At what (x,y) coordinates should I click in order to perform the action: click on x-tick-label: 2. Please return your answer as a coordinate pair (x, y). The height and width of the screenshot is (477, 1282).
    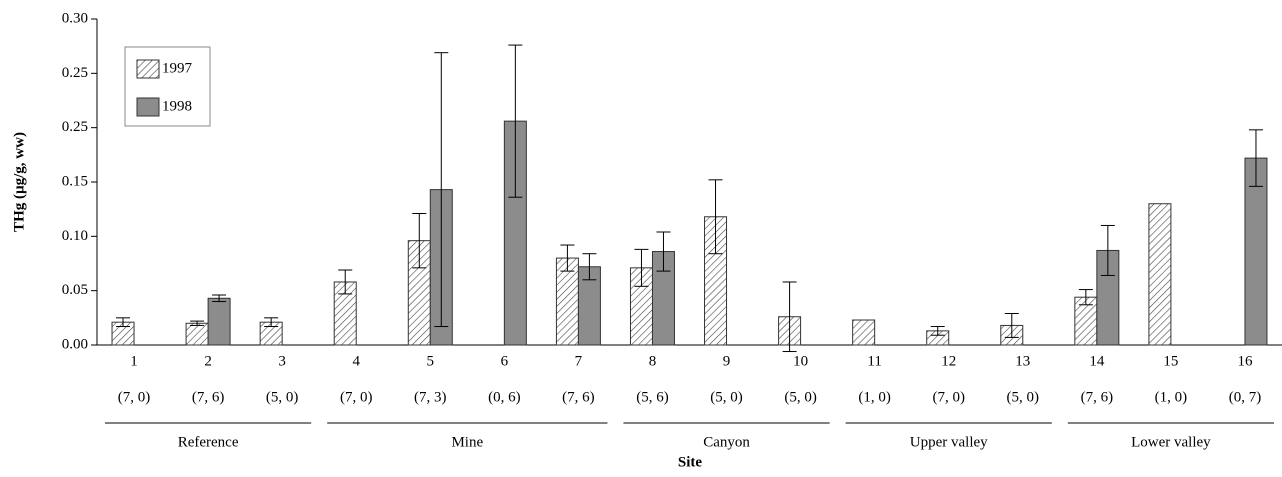
    Looking at the image, I should click on (208, 361).